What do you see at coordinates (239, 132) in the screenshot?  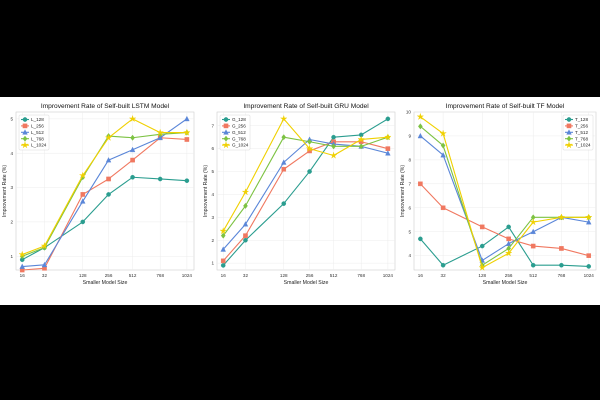 I see `legend-label-G_512: G_512` at bounding box center [239, 132].